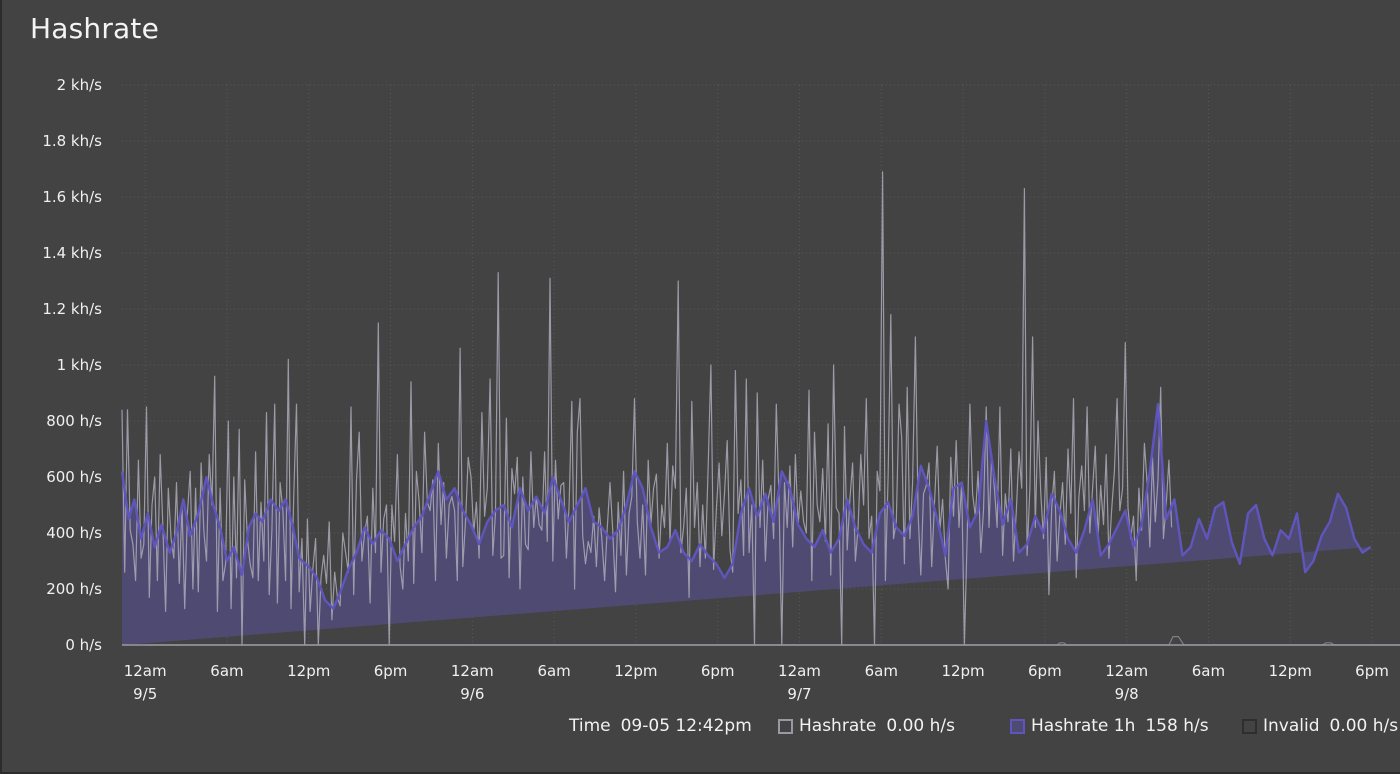 This screenshot has height=774, width=1400. What do you see at coordinates (772, 640) in the screenshot?
I see `series-line-invalid` at bounding box center [772, 640].